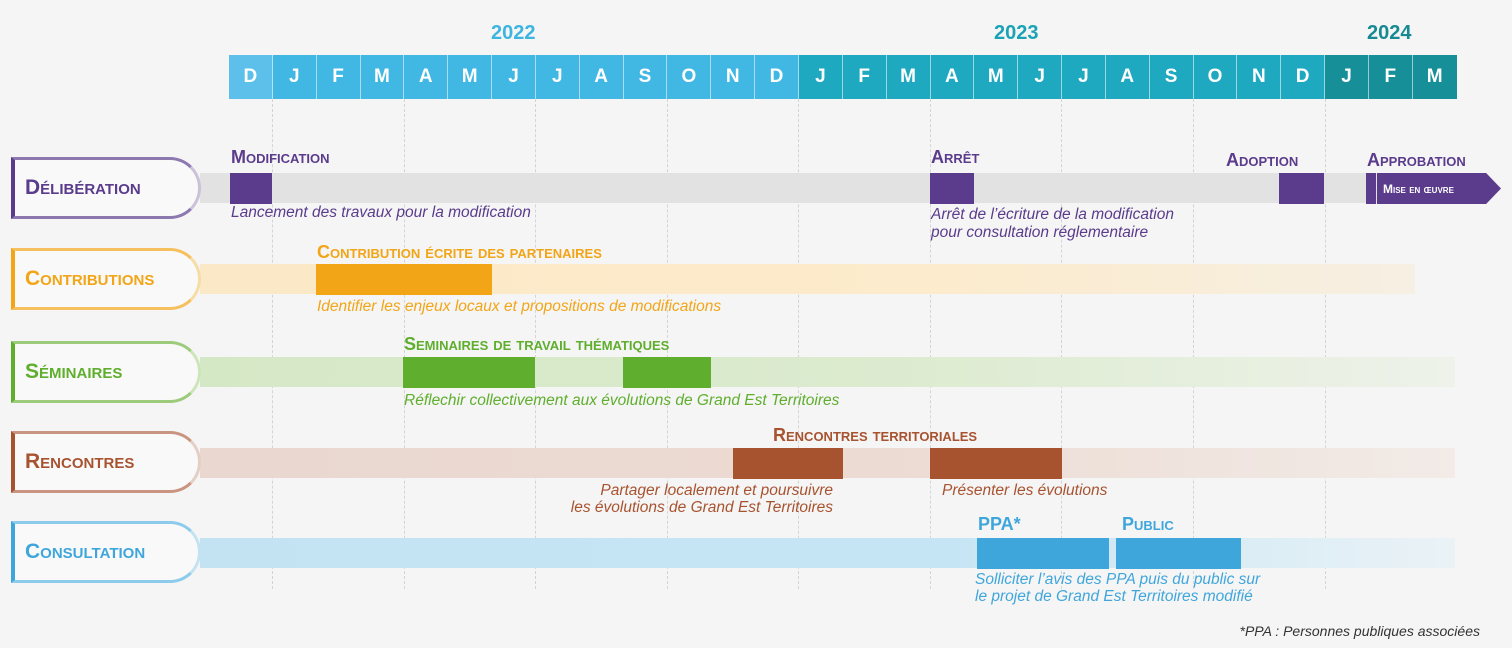  Describe the element at coordinates (251, 188) in the screenshot. I see `modification-bar` at that location.